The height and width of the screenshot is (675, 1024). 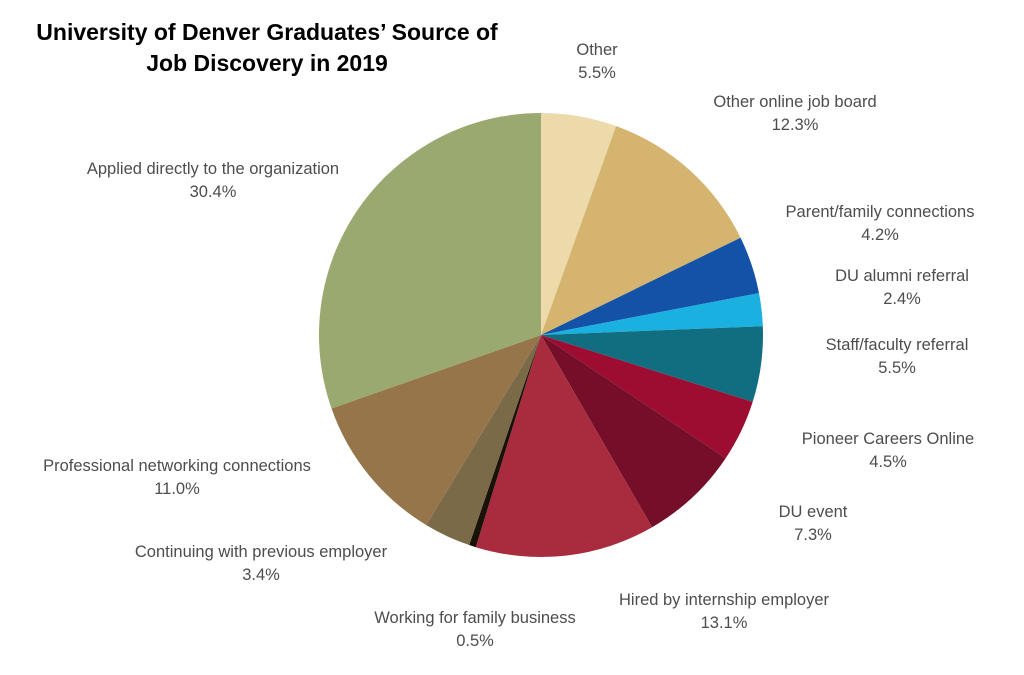 I want to click on slice-label-parent-family-connections: Parent/family connections 4.2%, so click(x=880, y=224).